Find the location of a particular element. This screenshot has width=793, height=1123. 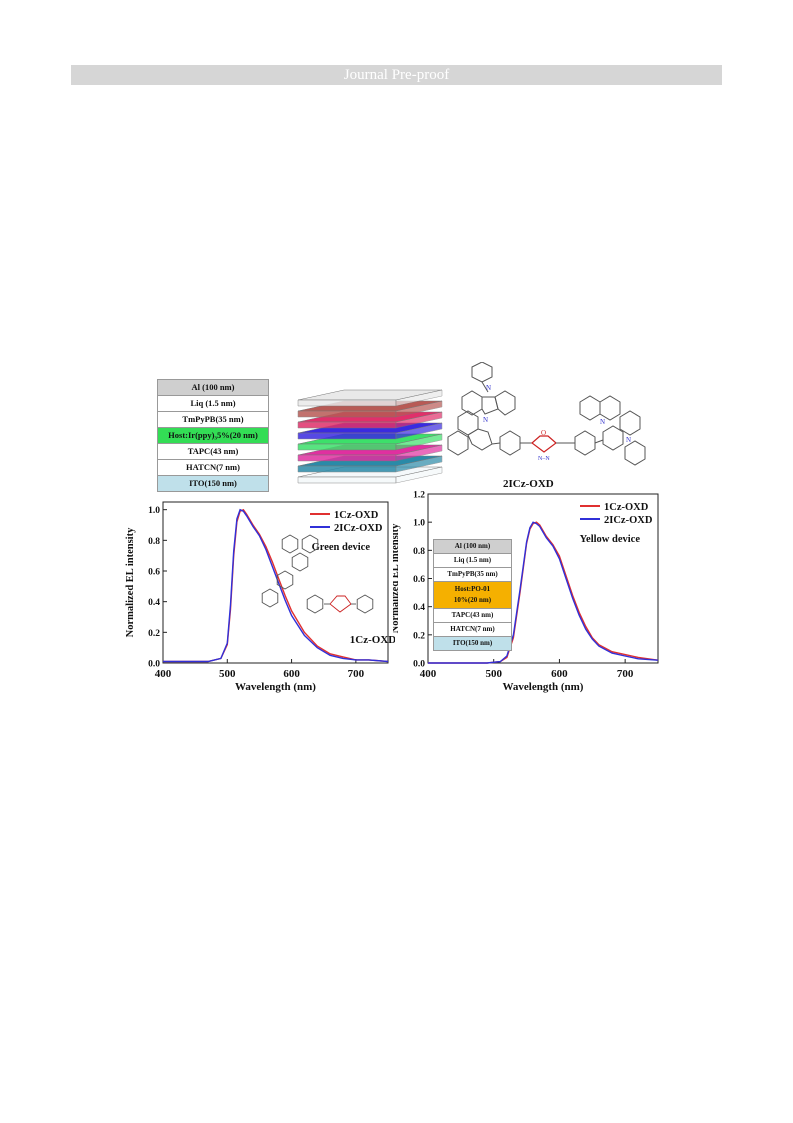

svg-text: N–N is located at coordinates (544, 459).